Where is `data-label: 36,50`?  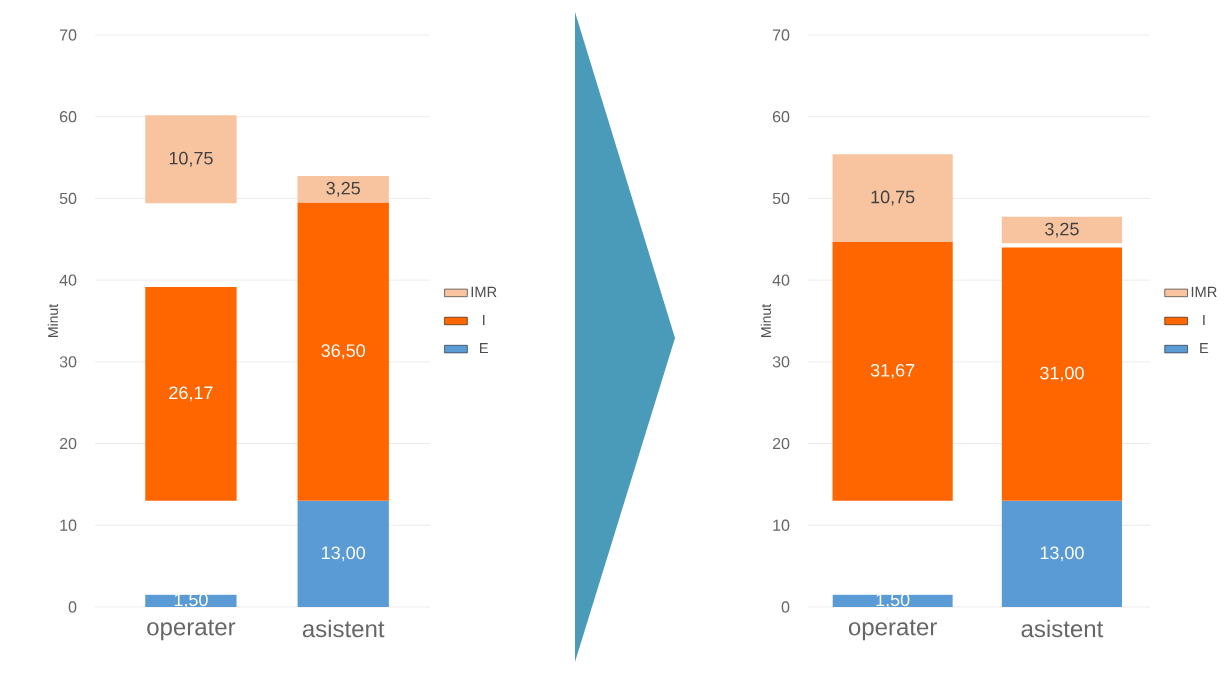
data-label: 36,50 is located at coordinates (343, 352).